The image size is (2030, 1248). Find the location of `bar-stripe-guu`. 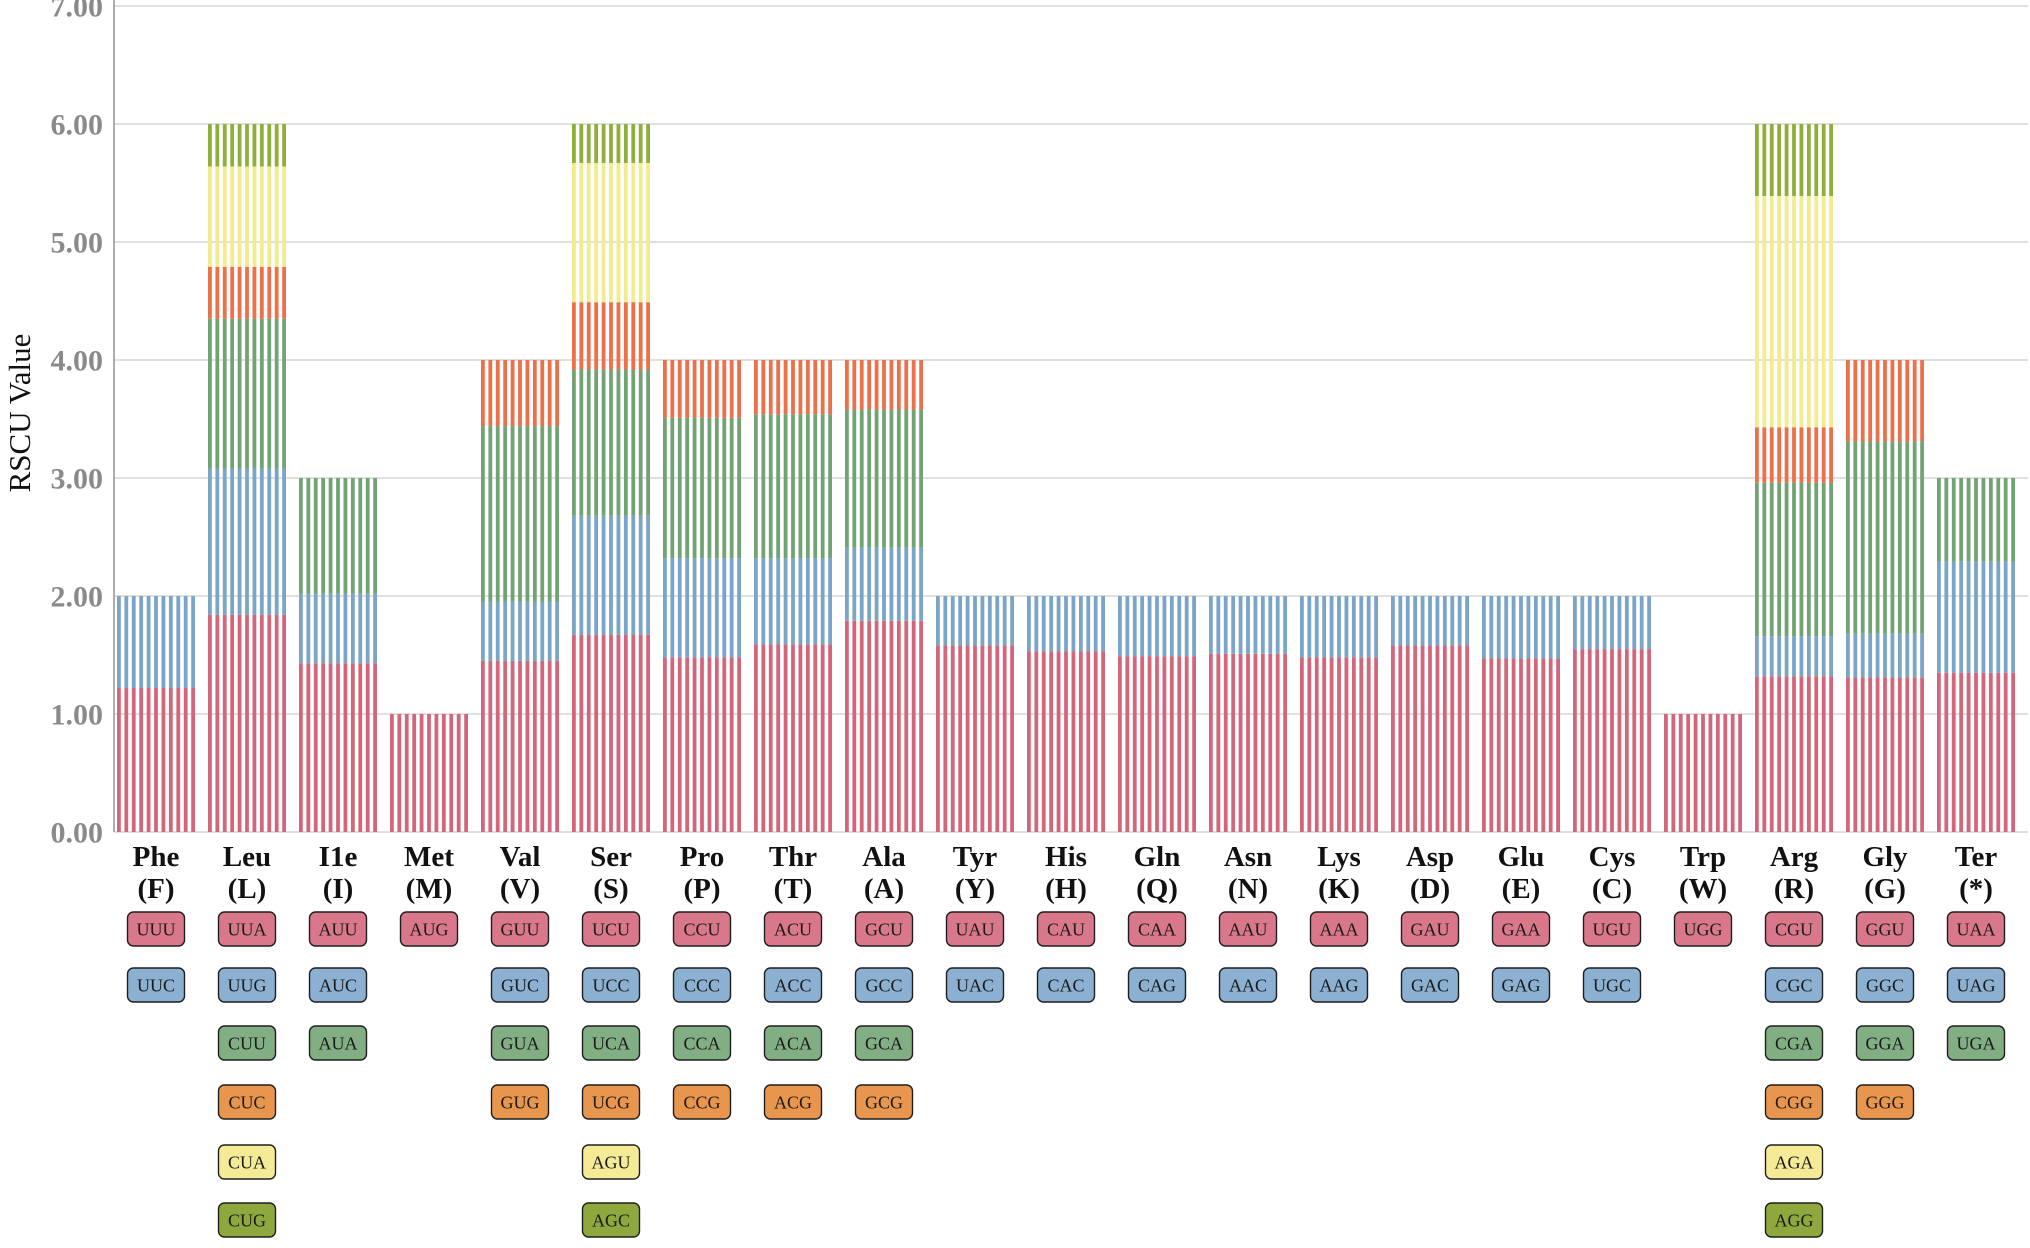

bar-stripe-guu is located at coordinates (505, 746).